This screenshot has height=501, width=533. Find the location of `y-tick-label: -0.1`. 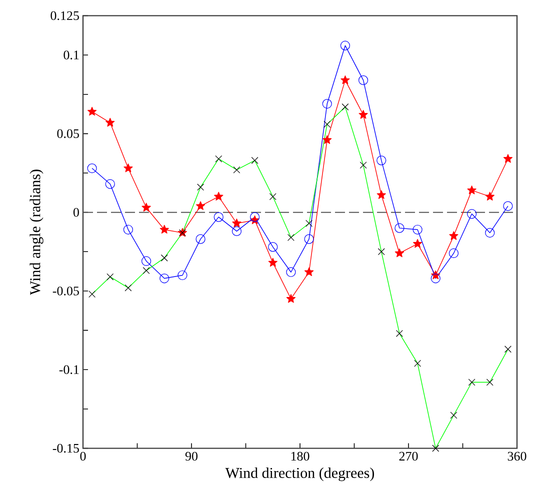

y-tick-label: -0.1 is located at coordinates (69, 369).